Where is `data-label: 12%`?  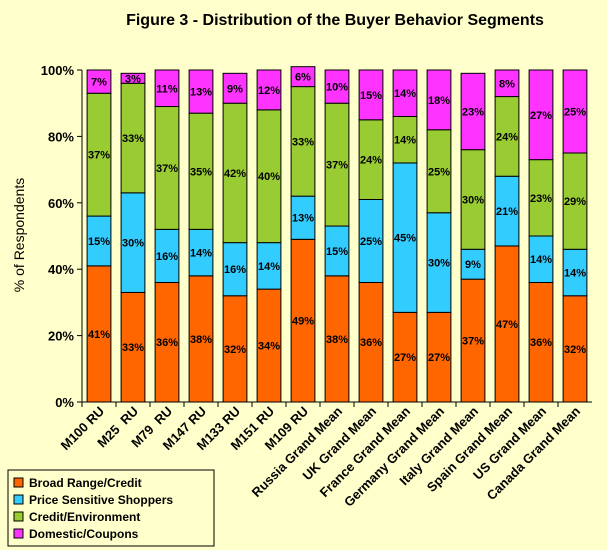
data-label: 12% is located at coordinates (269, 91).